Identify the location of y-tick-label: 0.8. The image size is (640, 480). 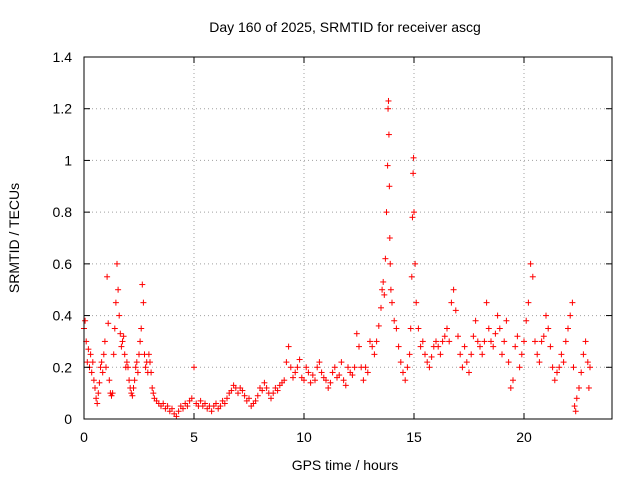
(63, 212).